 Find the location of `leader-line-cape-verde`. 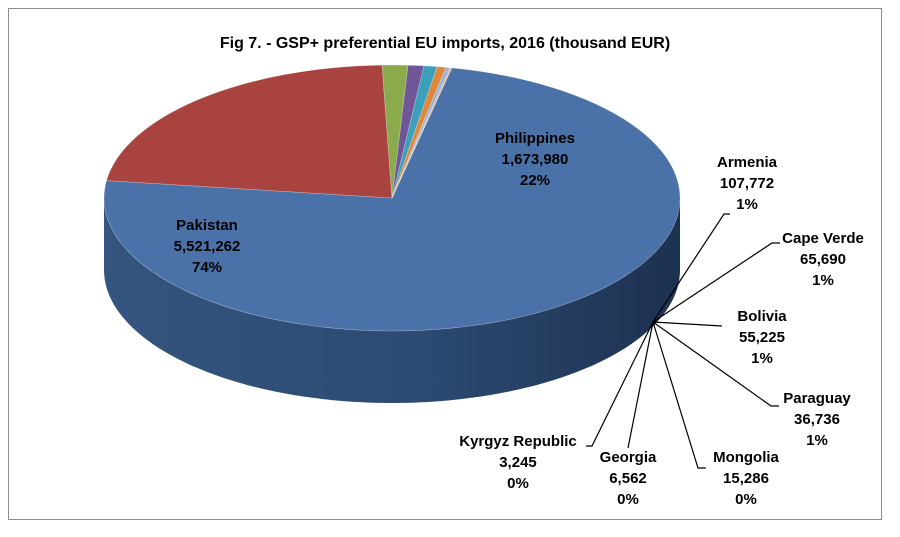

leader-line-cape-verde is located at coordinates (716, 282).